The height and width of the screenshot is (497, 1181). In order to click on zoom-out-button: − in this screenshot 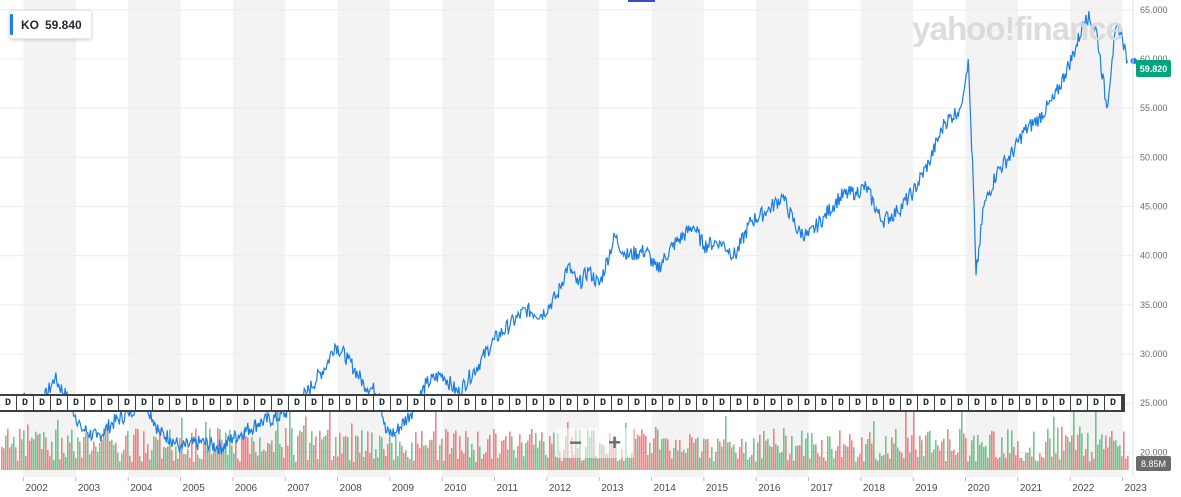, I will do `click(575, 442)`.